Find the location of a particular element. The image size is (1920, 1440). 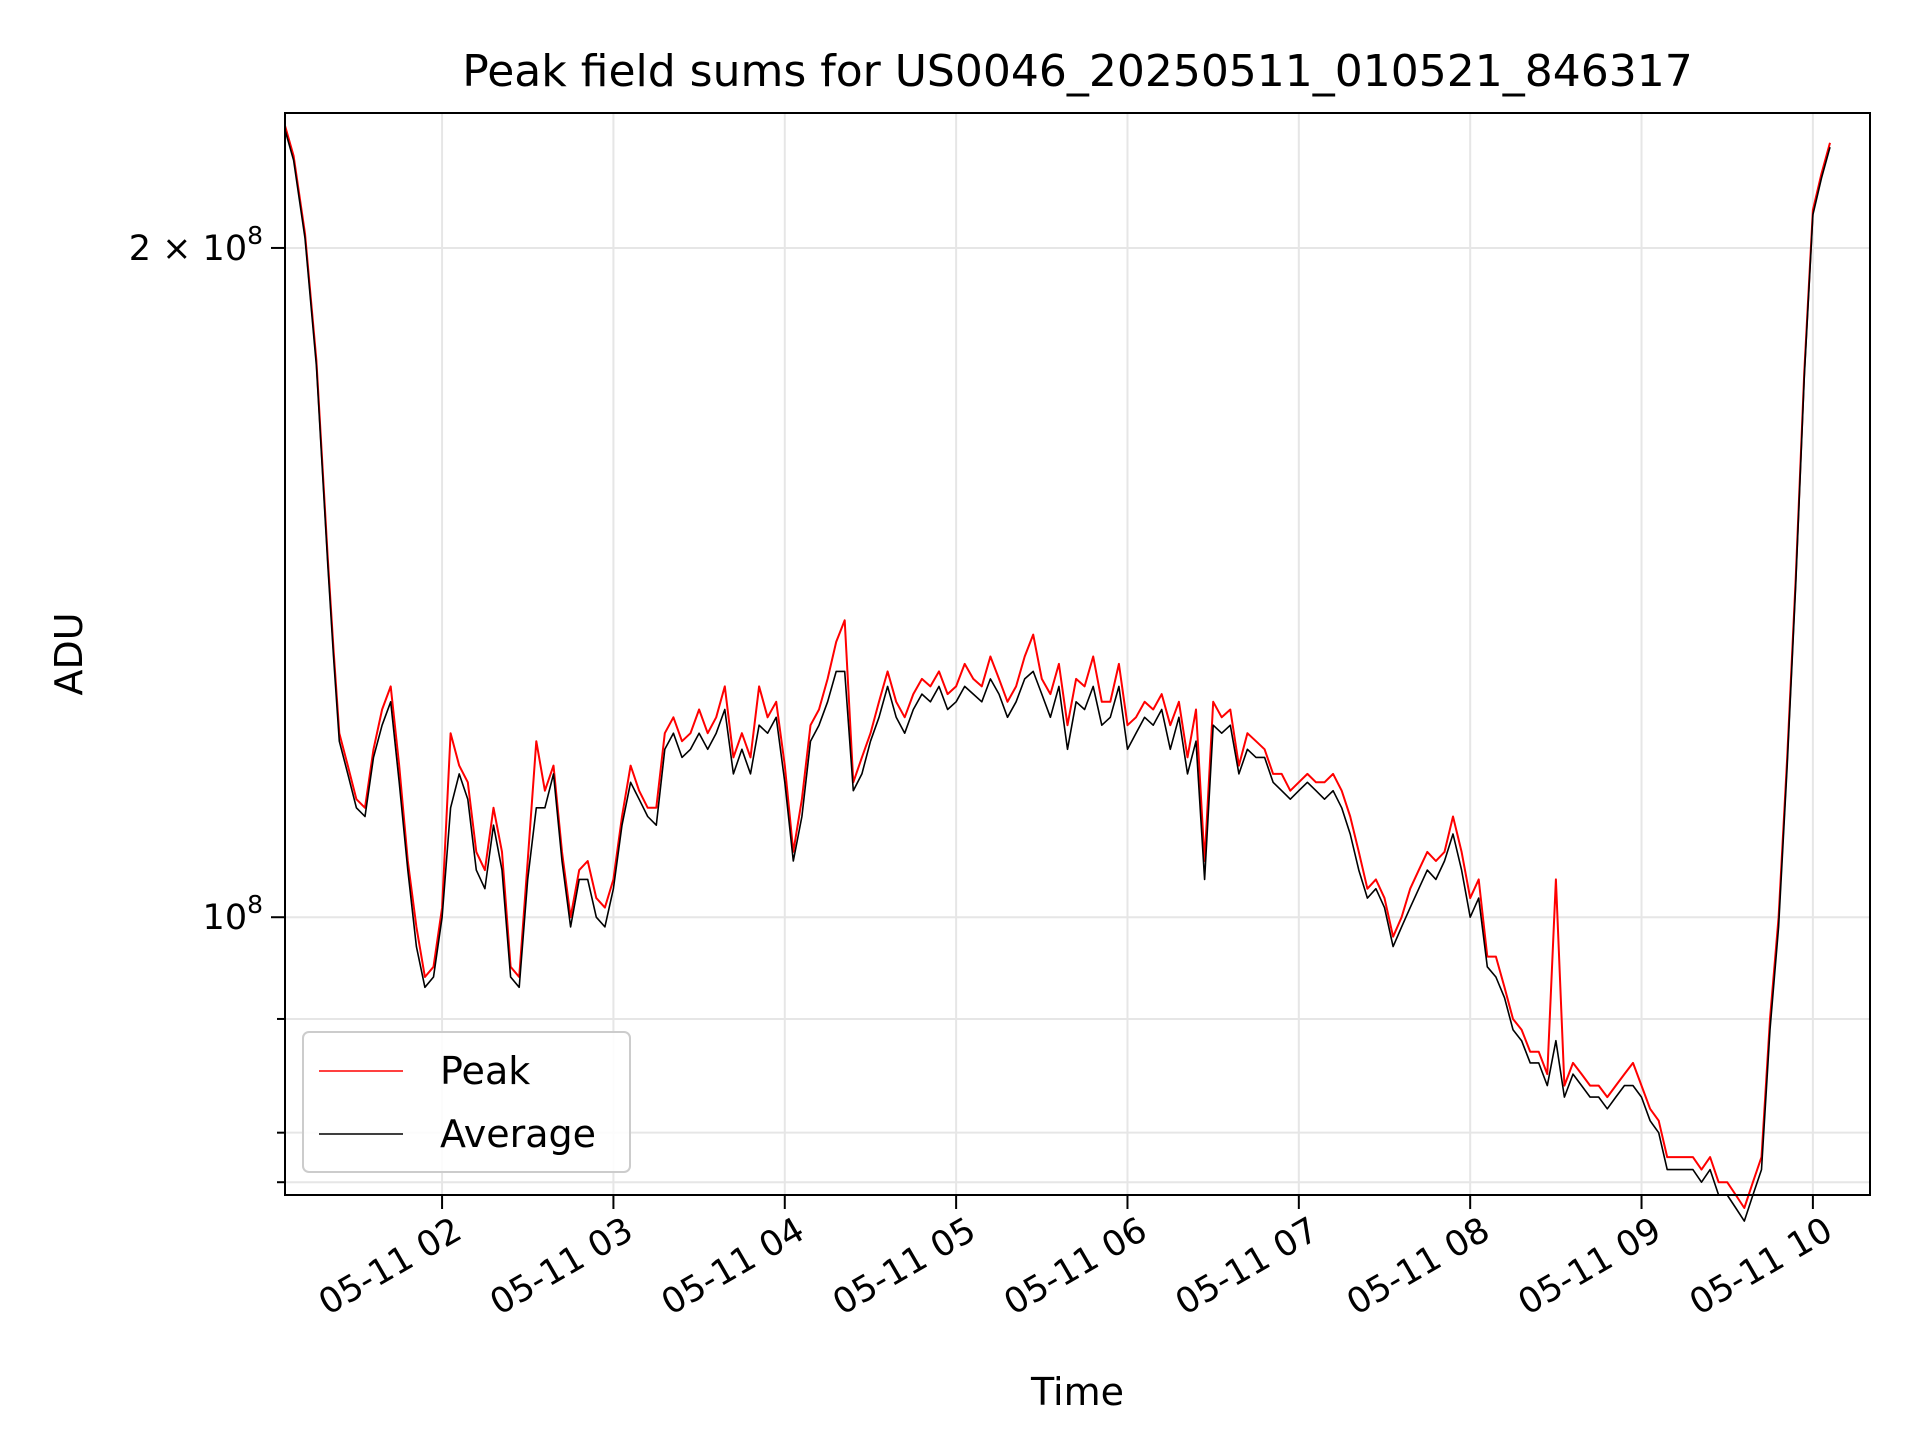

y-axis-label: ADU is located at coordinates (69, 653).